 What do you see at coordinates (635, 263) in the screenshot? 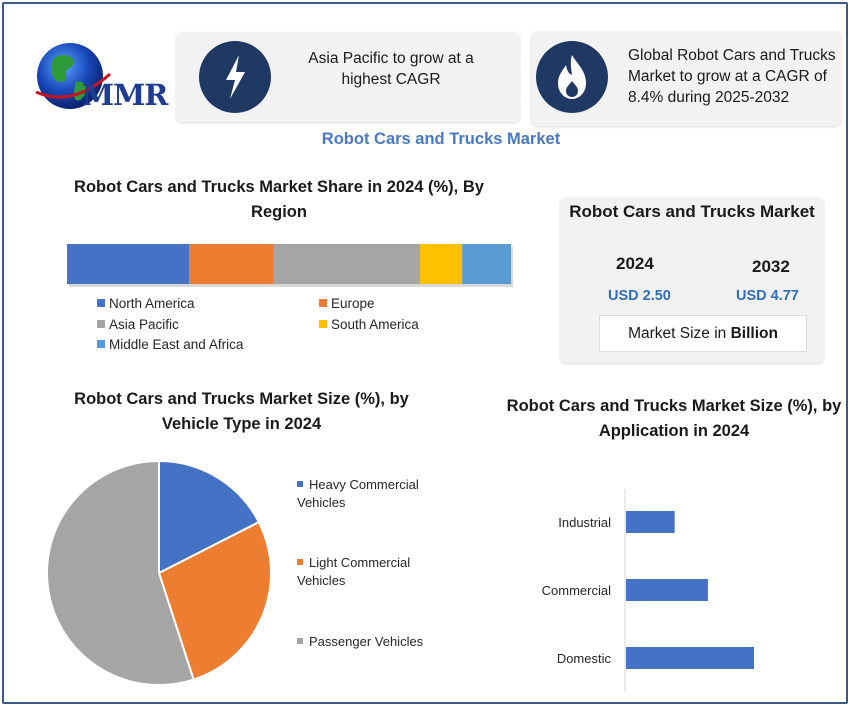
I see `year-2024: 2024` at bounding box center [635, 263].